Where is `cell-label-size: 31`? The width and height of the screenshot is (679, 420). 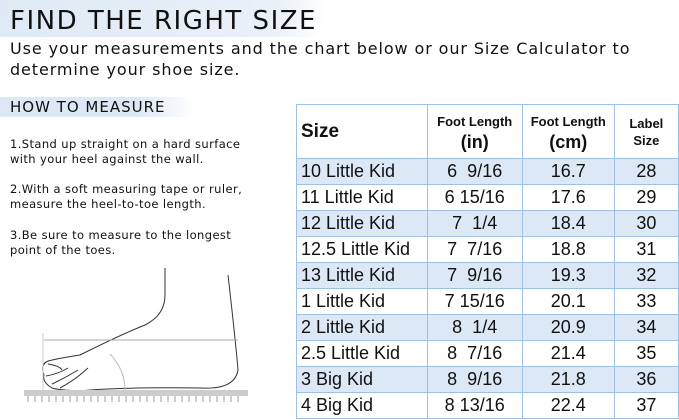
cell-label-size: 31 is located at coordinates (646, 249).